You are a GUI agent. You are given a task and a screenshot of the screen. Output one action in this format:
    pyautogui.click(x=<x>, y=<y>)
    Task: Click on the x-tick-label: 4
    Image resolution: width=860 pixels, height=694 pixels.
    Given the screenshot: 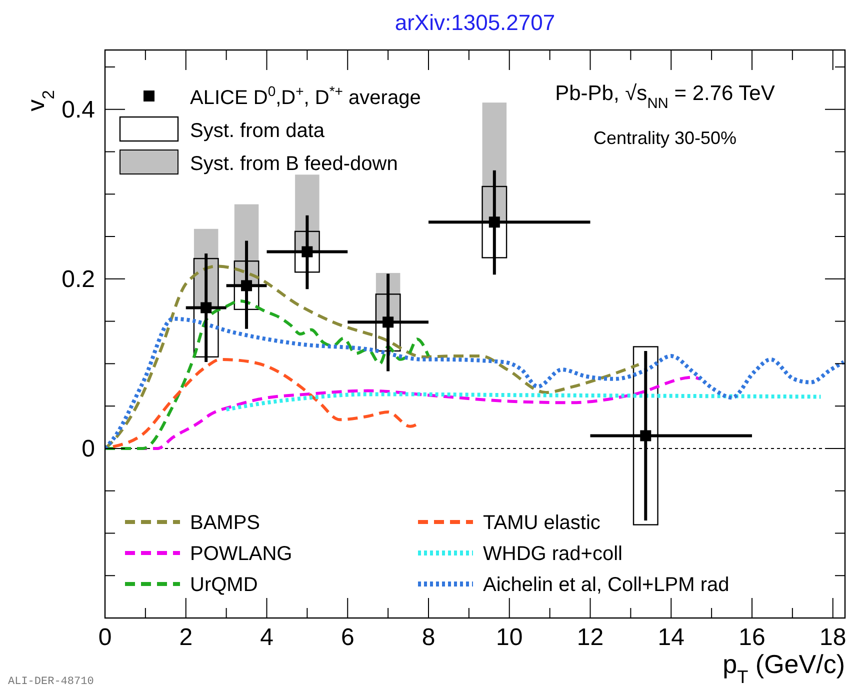 What is the action you would take?
    pyautogui.click(x=267, y=637)
    